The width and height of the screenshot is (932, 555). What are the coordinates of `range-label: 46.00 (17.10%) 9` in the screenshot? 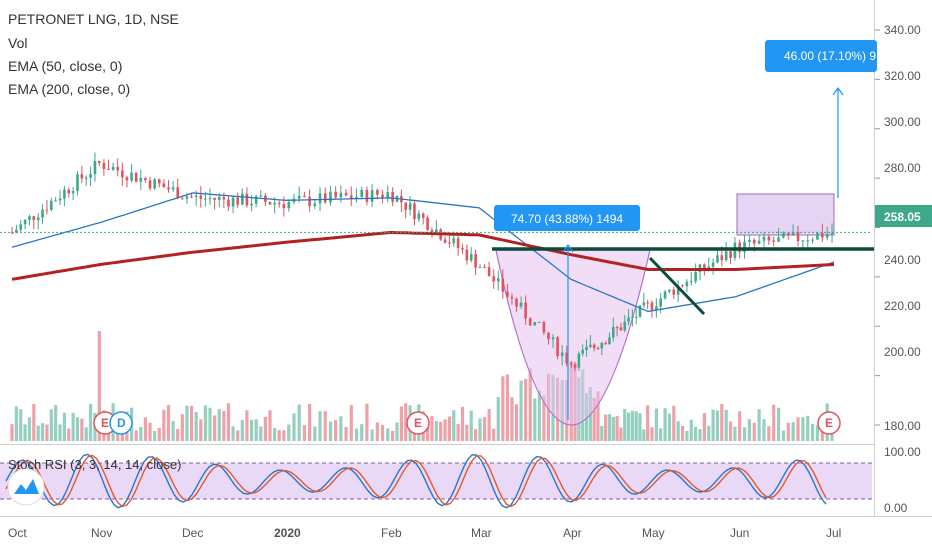 It's located at (830, 56).